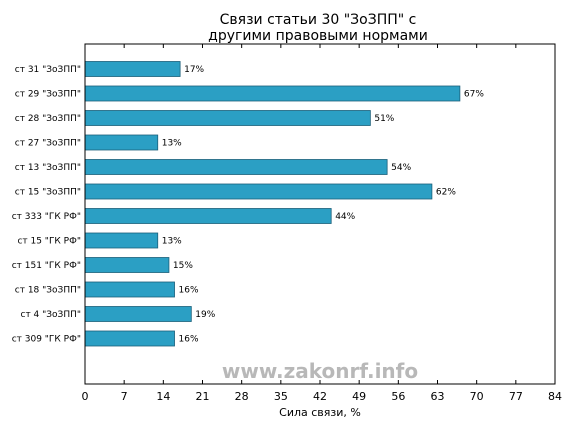 The width and height of the screenshot is (576, 432). I want to click on category-label: ст 13 "ЗоЗПП", so click(48, 168).